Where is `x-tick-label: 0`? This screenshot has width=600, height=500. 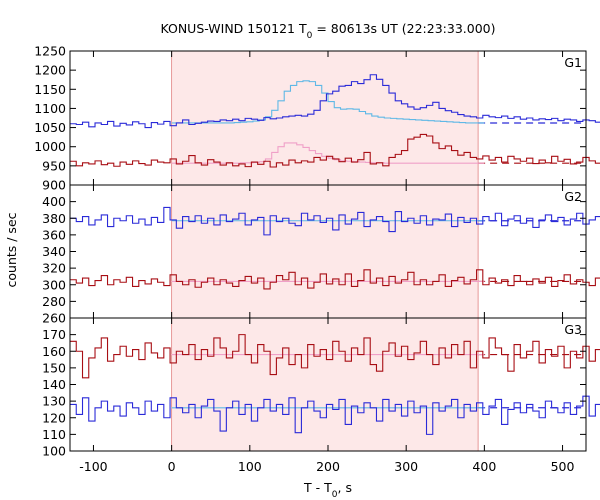
x-tick-label: 0 is located at coordinates (172, 466).